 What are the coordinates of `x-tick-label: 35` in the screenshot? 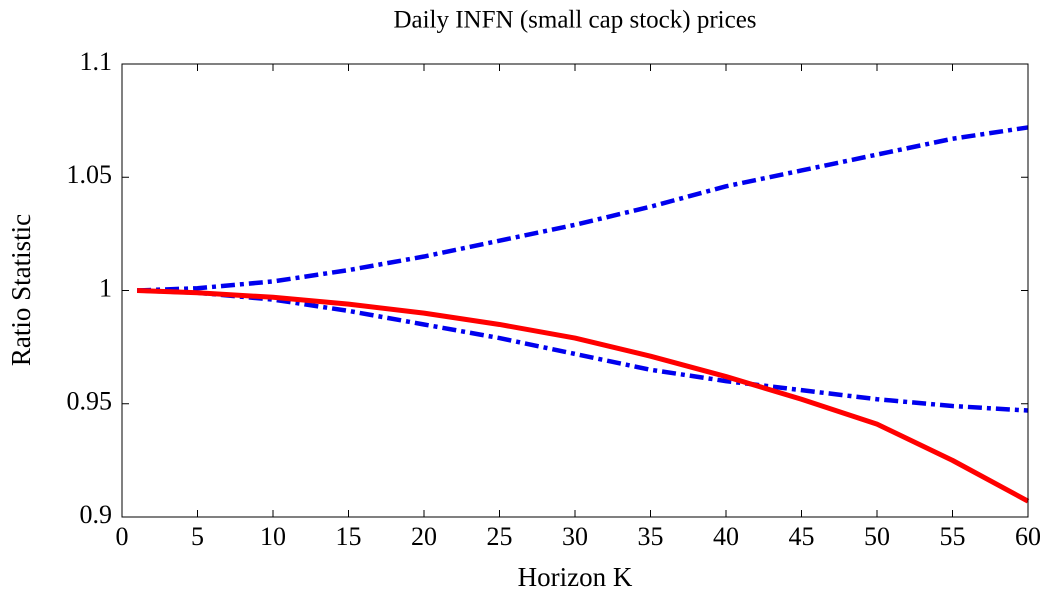 It's located at (651, 536).